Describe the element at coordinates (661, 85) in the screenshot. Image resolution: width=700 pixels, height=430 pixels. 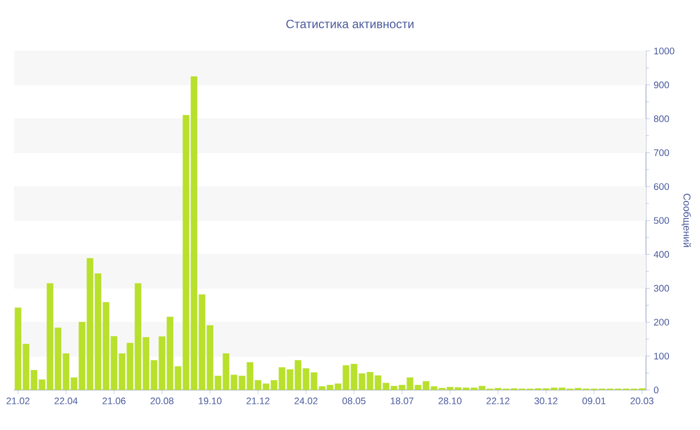
I see `y-tick-label: 900` at that location.